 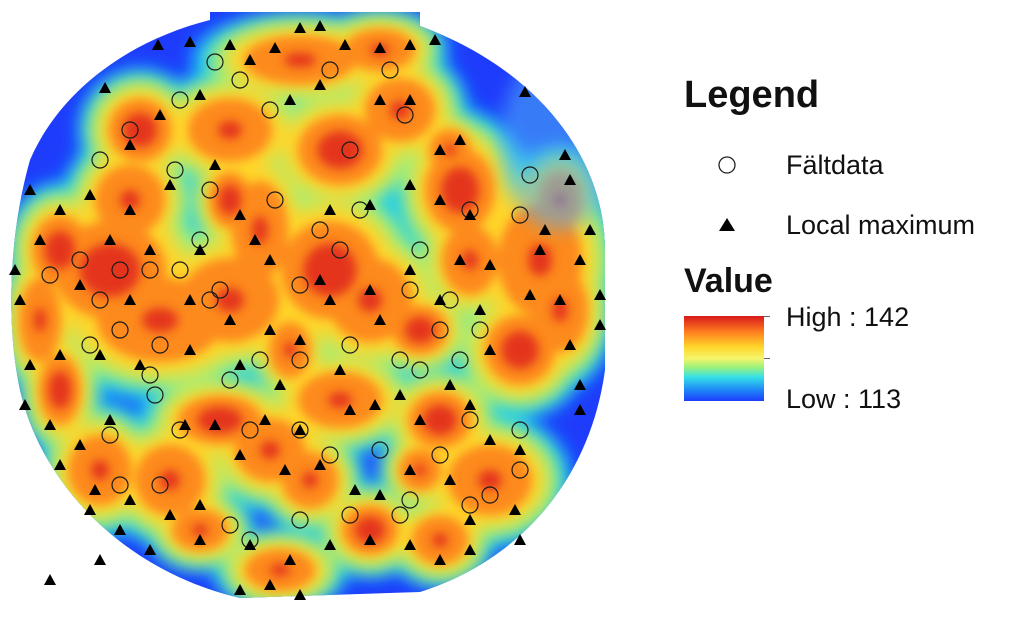 I want to click on legend-label-field-data: Fältdata, so click(x=835, y=164).